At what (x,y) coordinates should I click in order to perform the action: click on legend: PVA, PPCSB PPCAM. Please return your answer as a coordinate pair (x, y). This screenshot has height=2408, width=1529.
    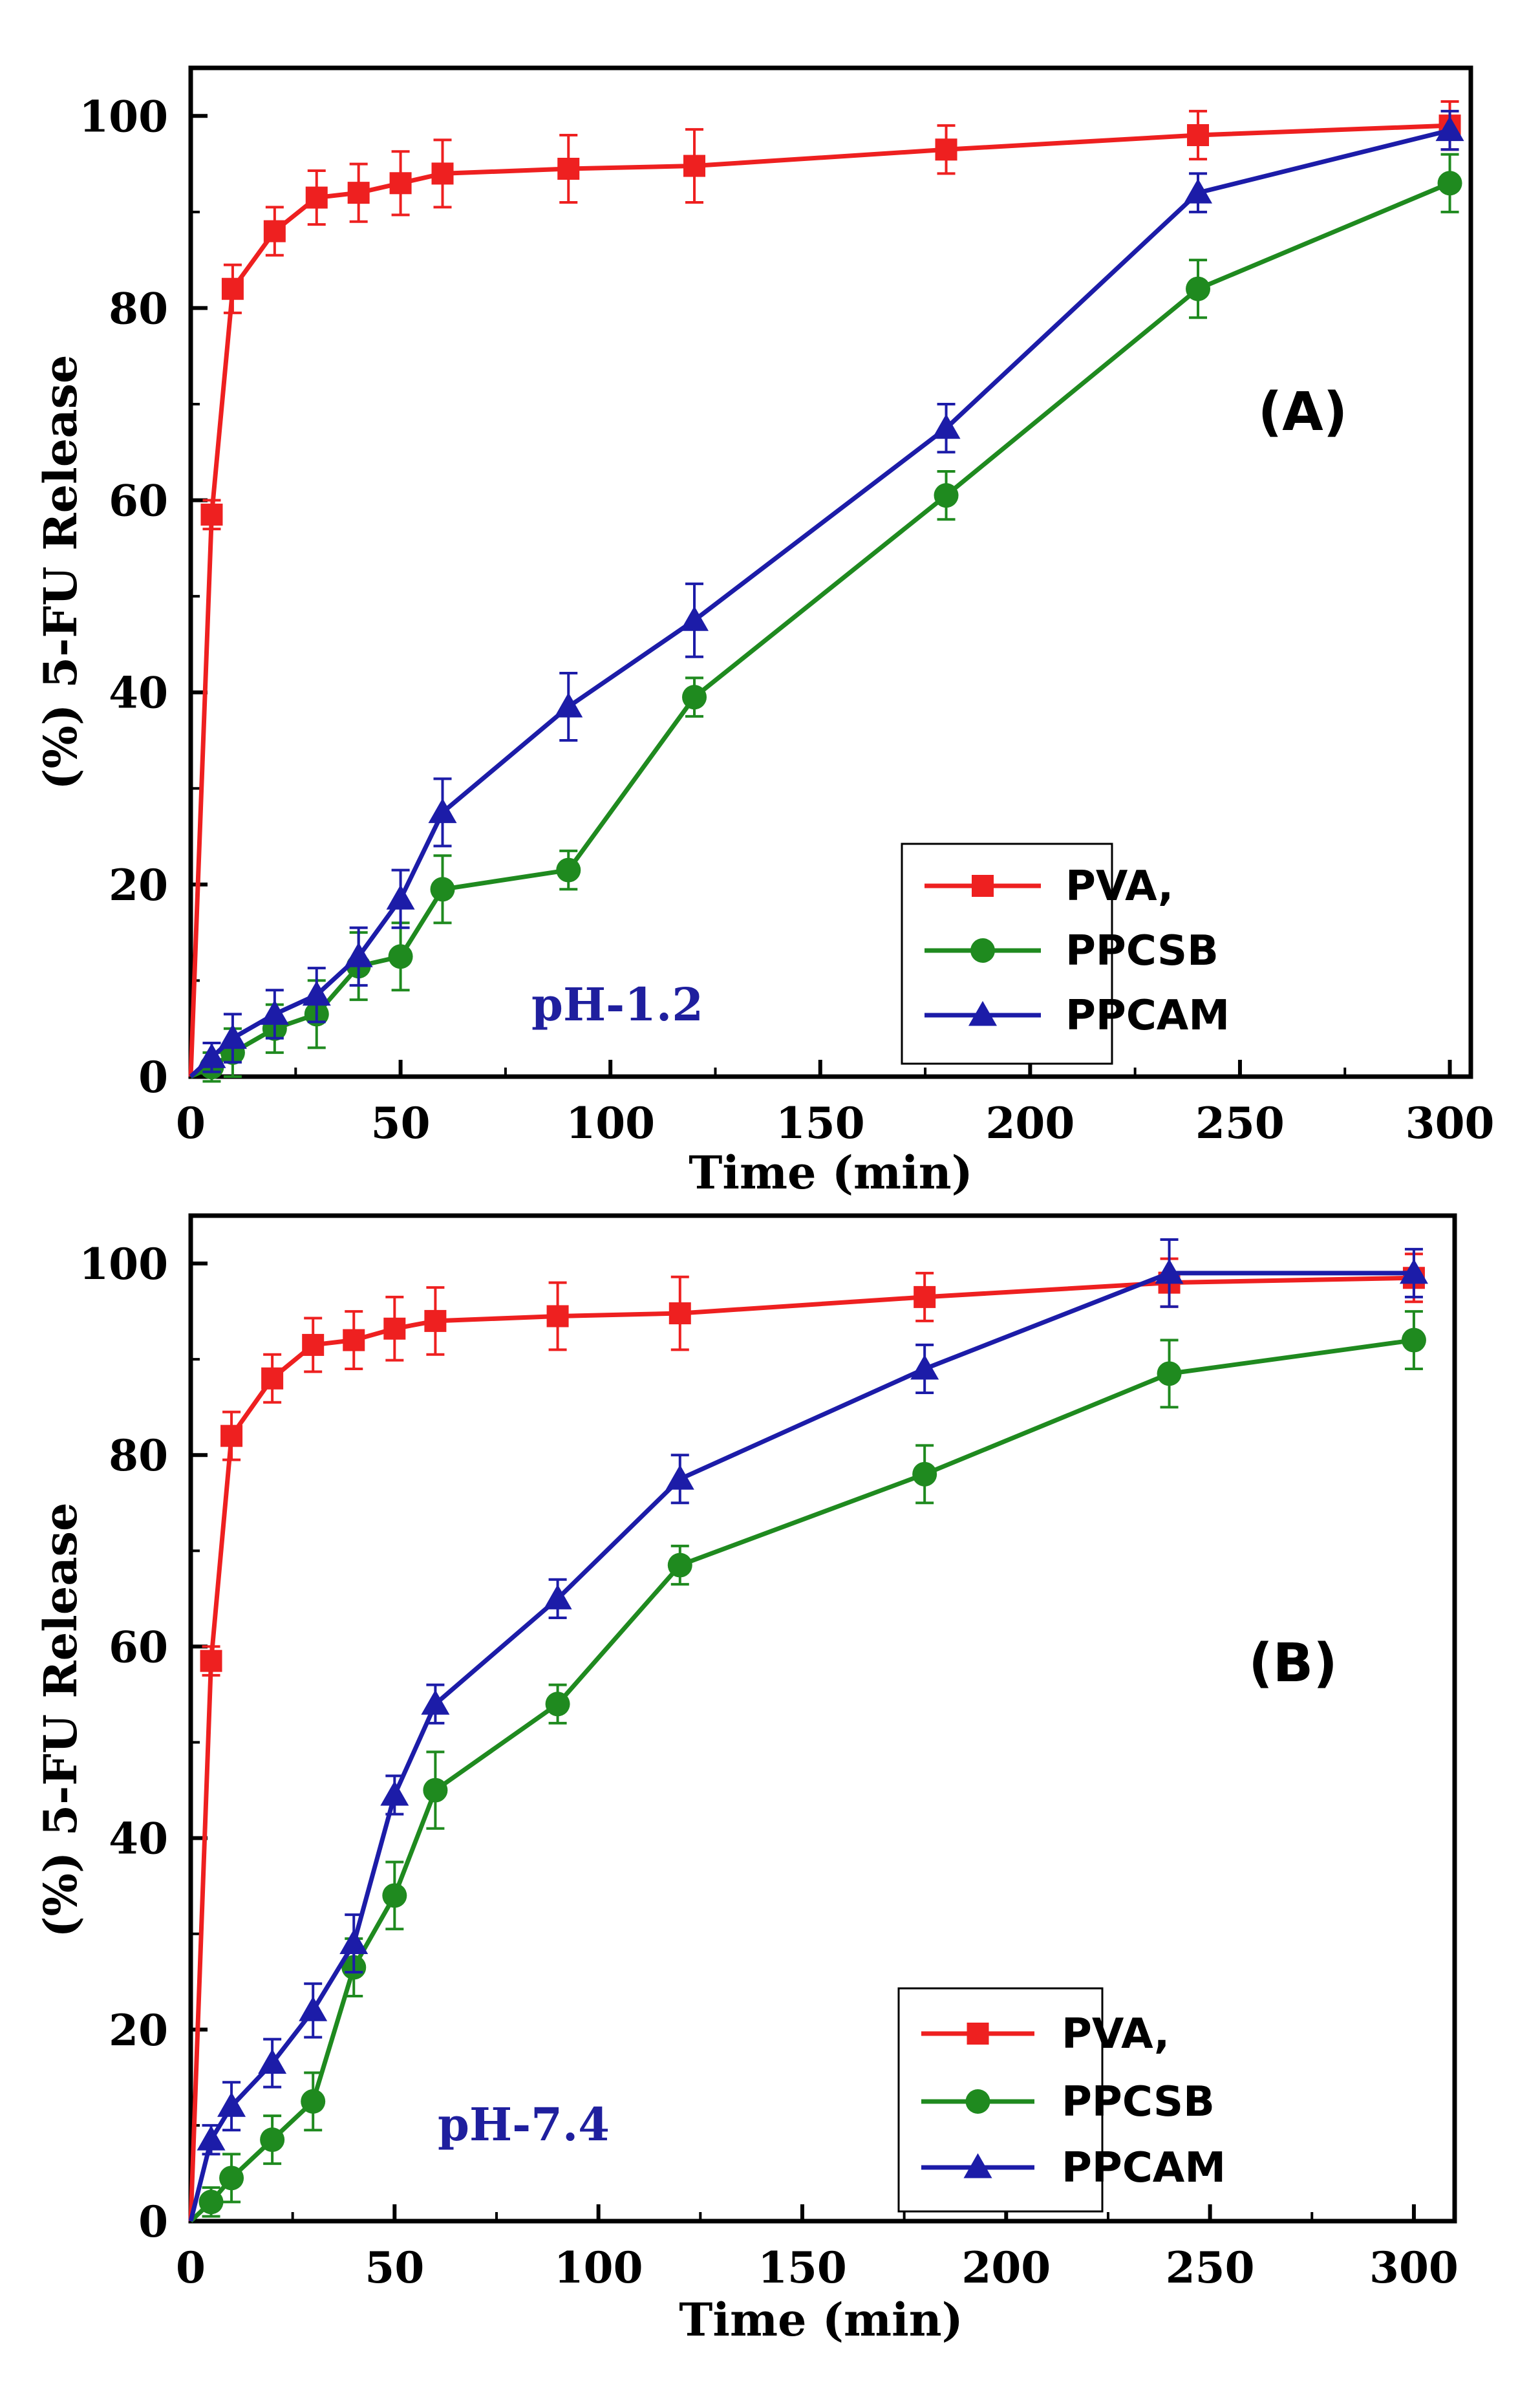
    Looking at the image, I should click on (1061, 2100).